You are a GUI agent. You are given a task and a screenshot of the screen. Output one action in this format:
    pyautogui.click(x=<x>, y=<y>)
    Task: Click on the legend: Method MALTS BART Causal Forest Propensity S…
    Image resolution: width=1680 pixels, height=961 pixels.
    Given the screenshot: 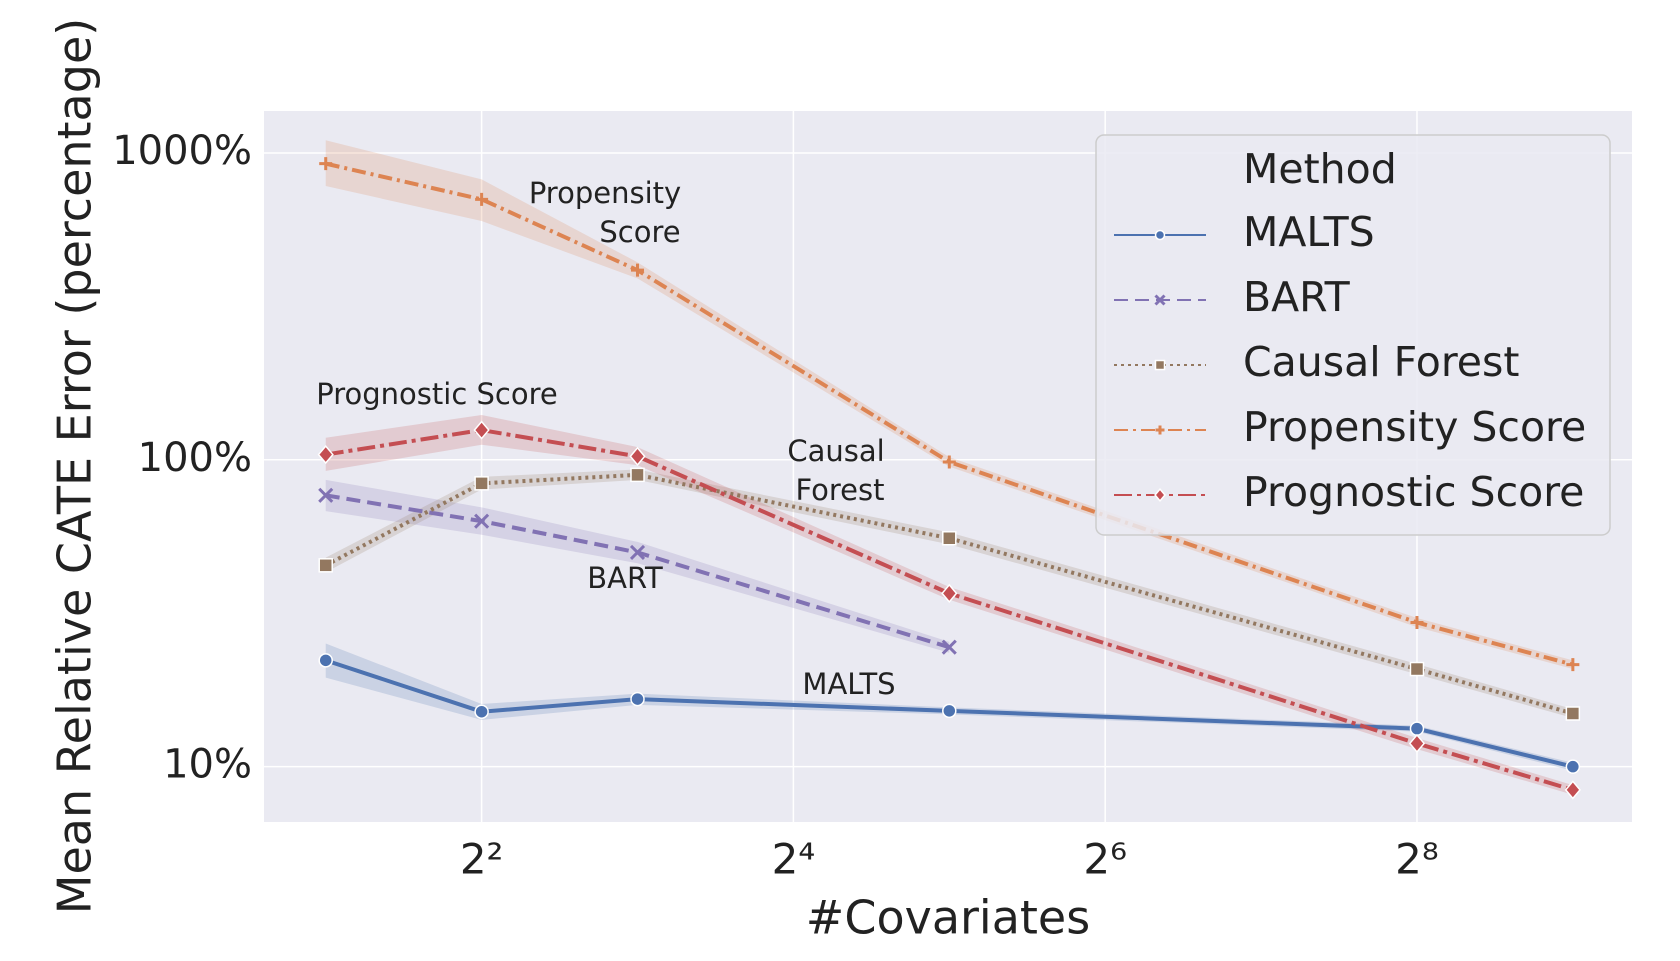 What is the action you would take?
    pyautogui.click(x=1353, y=335)
    